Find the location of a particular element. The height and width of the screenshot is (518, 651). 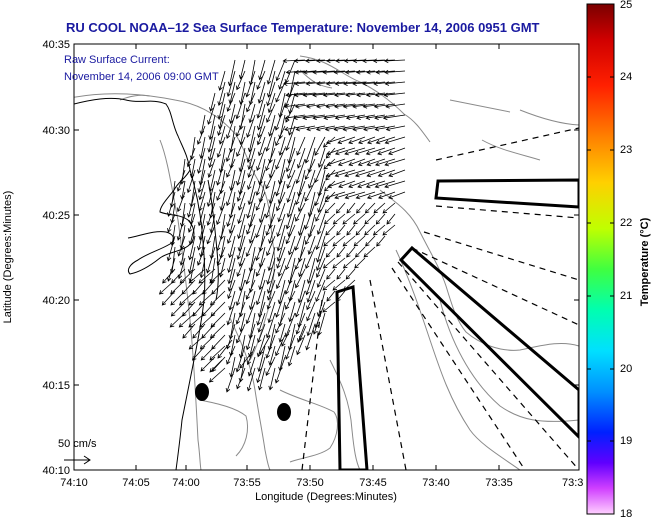

colorbar-tick-label: 18 is located at coordinates (626, 513).